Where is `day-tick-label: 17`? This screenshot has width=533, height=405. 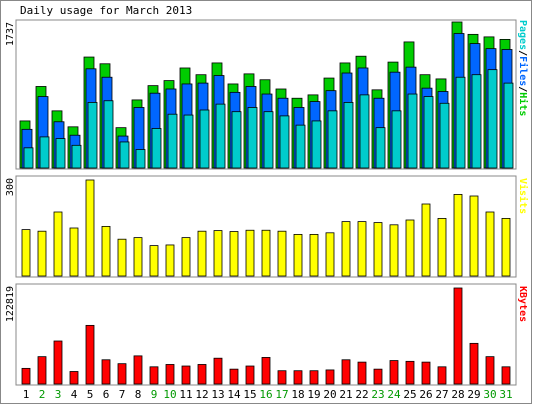
day-tick-label: 17 is located at coordinates (281, 394).